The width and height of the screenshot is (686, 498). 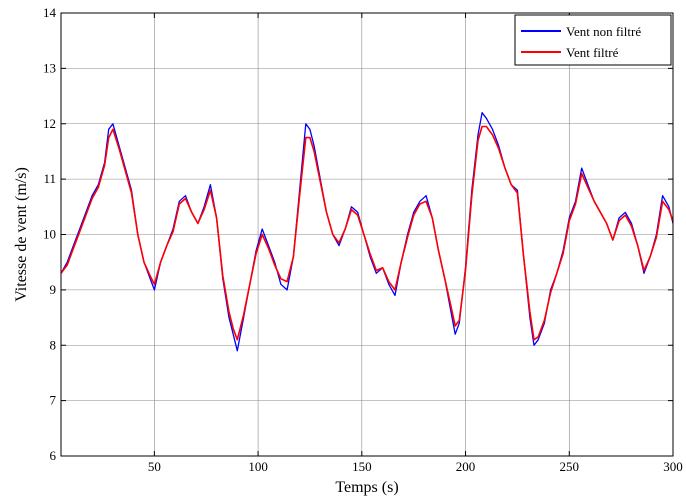 I want to click on legend-label-unfiltered: Vent non filtré, so click(x=603, y=31).